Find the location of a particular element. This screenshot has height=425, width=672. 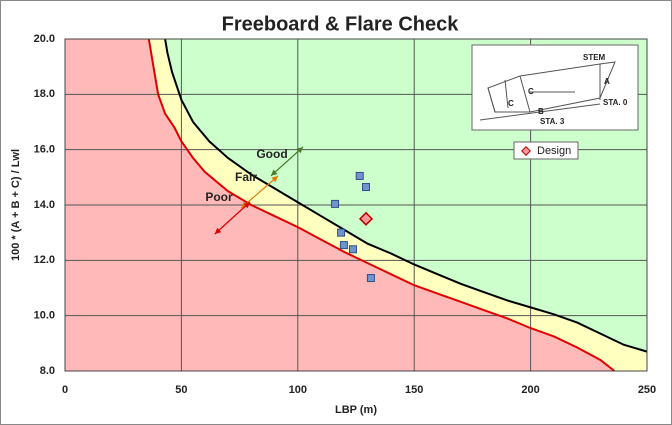

y-tick-label: 20.0 is located at coordinates (44, 39).